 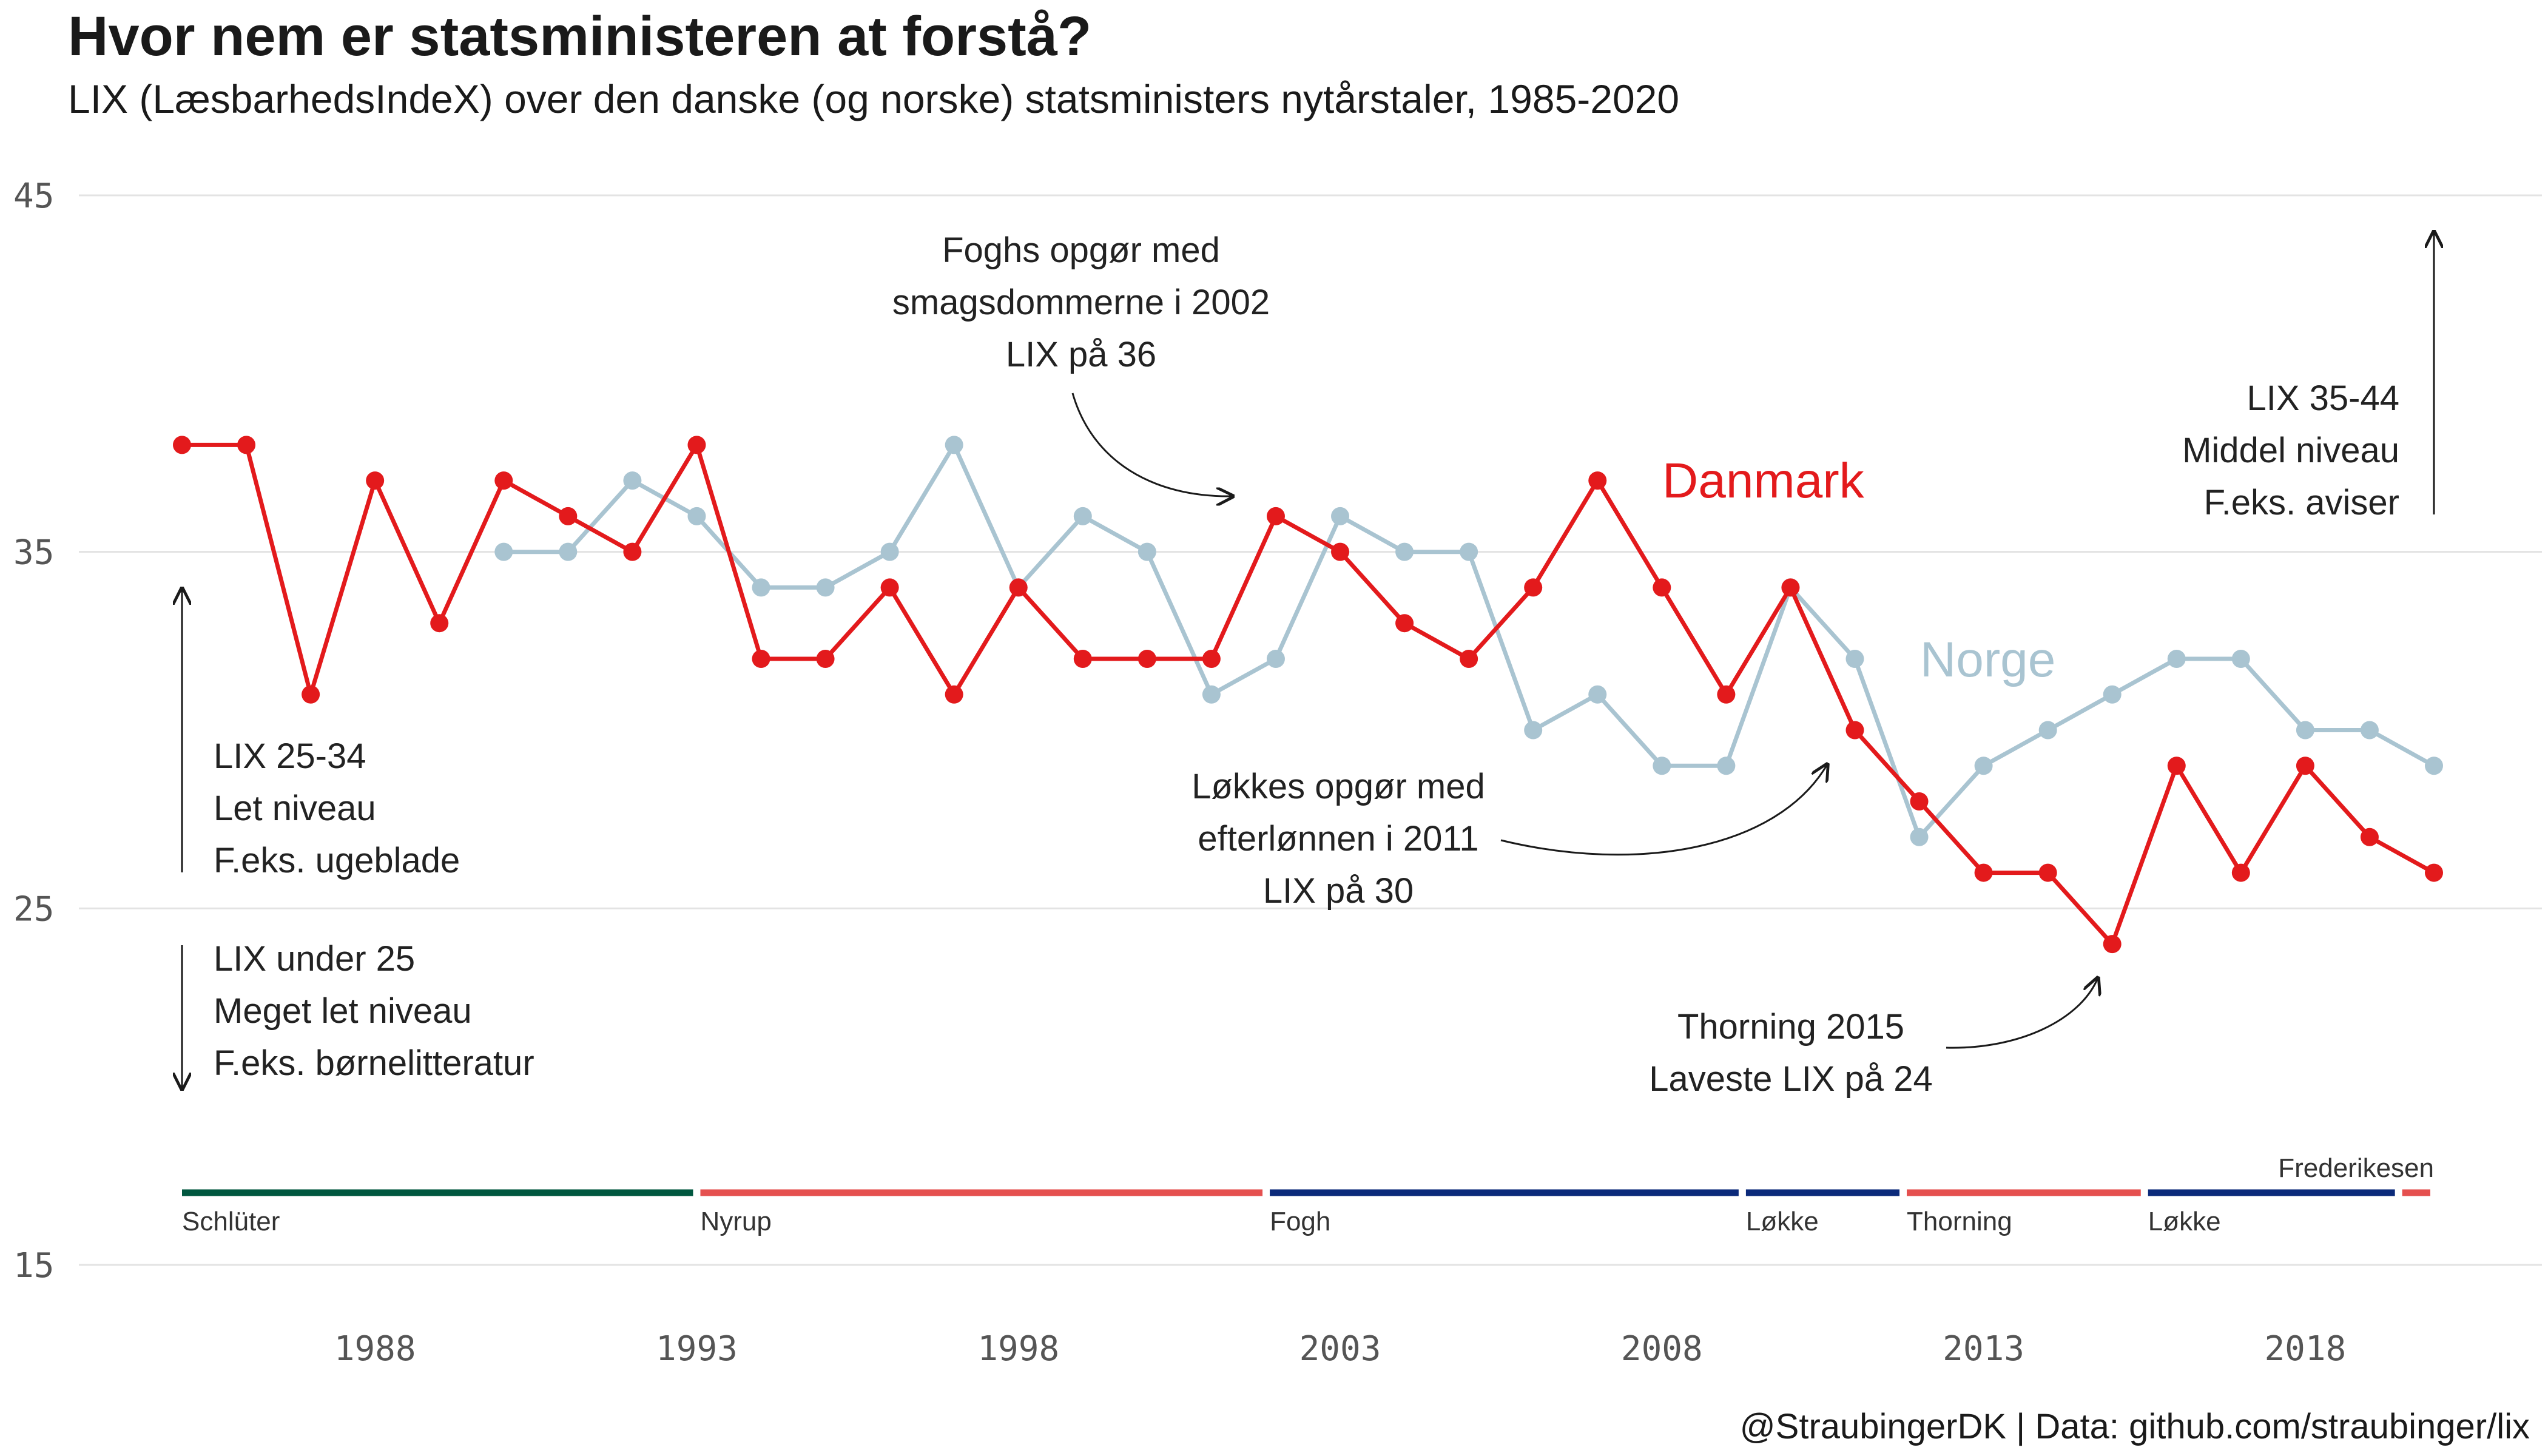 What do you see at coordinates (1663, 810) in the screenshot?
I see `annotation-arrow-lokke` at bounding box center [1663, 810].